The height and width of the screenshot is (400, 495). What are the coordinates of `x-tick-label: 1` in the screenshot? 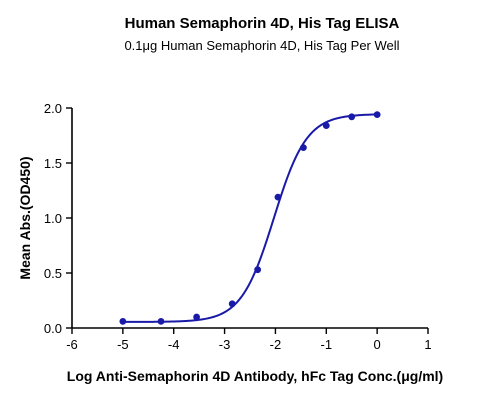 It's located at (427, 344).